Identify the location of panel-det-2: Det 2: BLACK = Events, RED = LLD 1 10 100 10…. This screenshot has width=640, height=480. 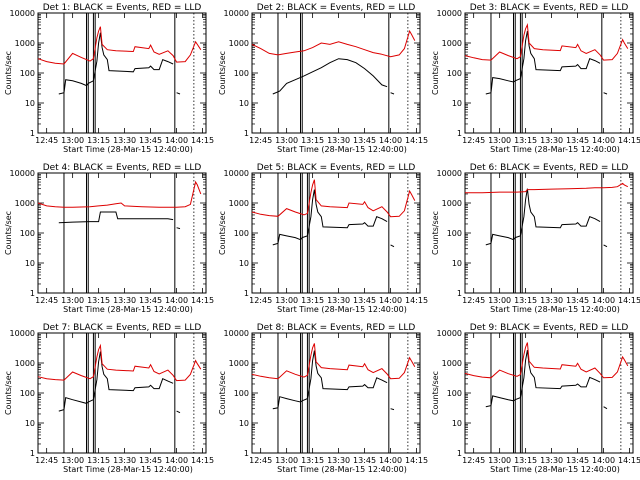
(323, 78).